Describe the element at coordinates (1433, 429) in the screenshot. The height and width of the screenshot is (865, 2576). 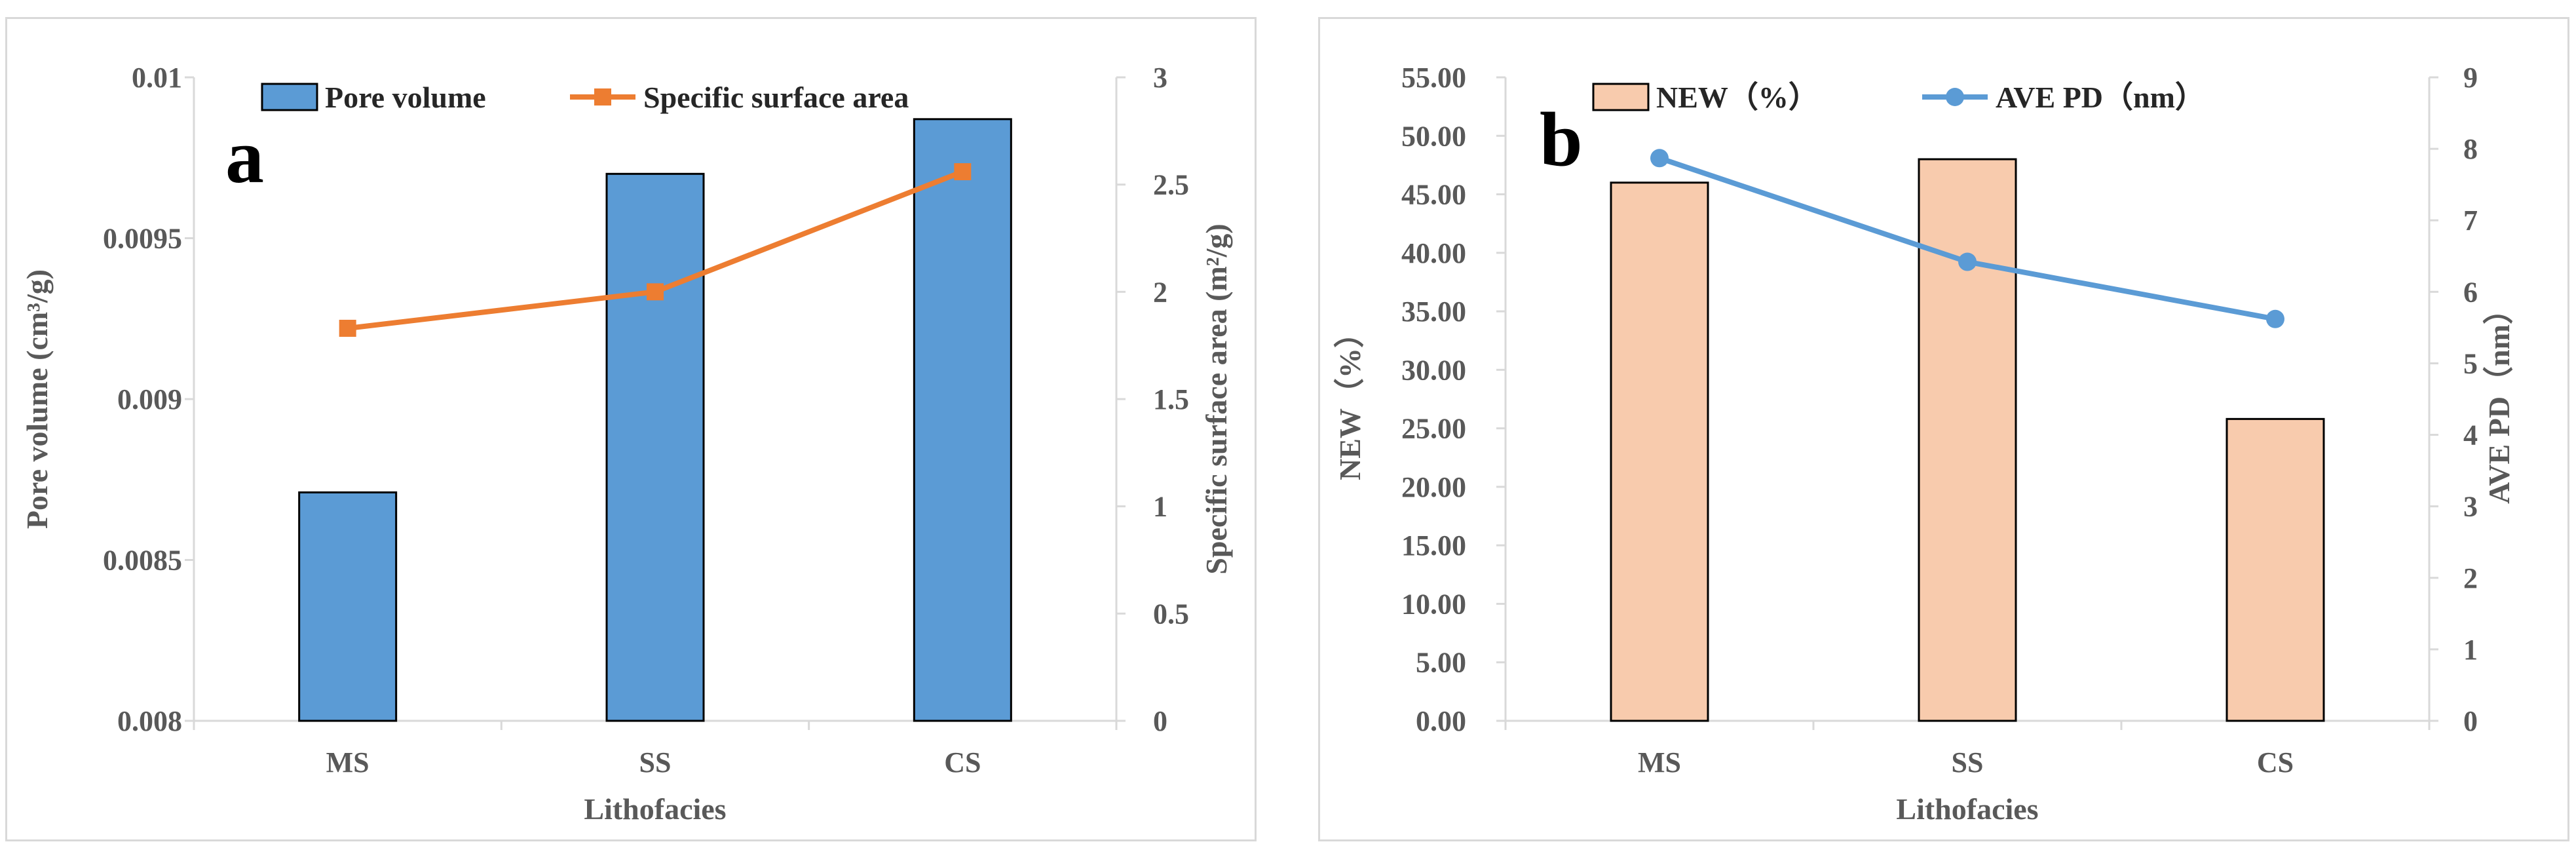
I see `y-left-tick-label: 25.00` at that location.